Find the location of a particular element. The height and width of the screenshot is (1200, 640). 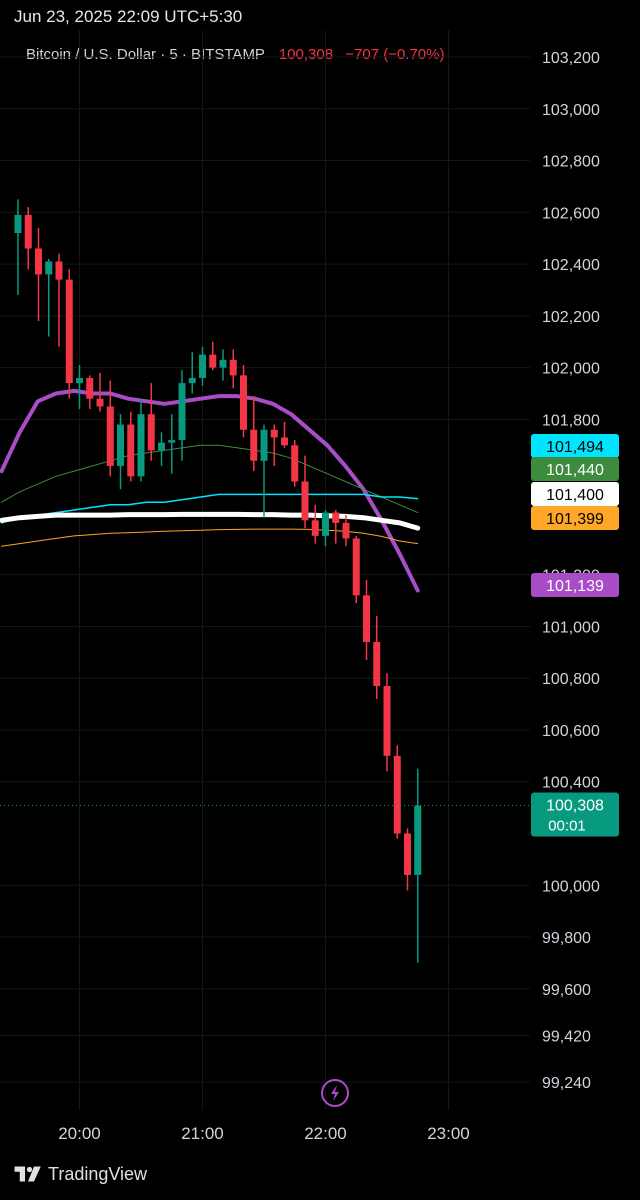

current-price-label is located at coordinates (575, 814).